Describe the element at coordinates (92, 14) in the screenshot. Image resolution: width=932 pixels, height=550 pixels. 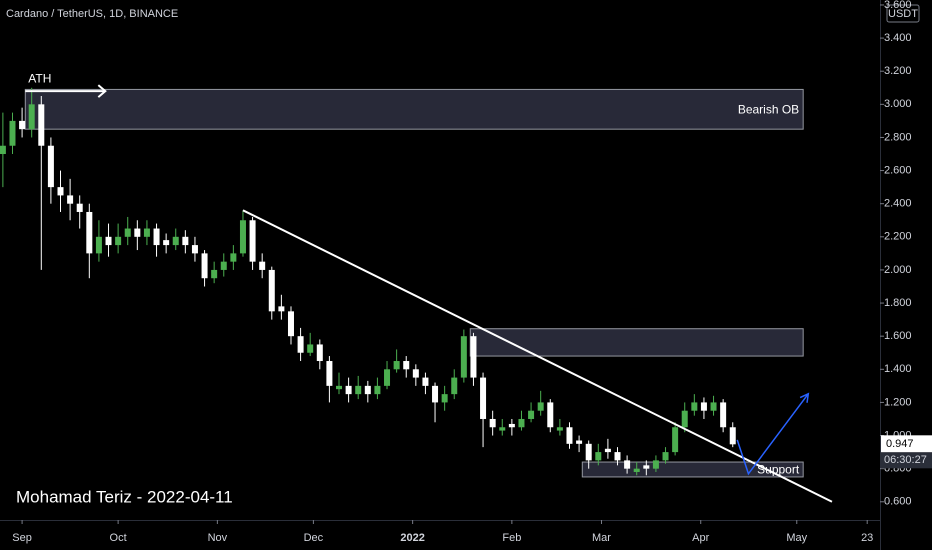
I see `chart-title: Cardano / TetherUS, 1D, BINANCE` at that location.